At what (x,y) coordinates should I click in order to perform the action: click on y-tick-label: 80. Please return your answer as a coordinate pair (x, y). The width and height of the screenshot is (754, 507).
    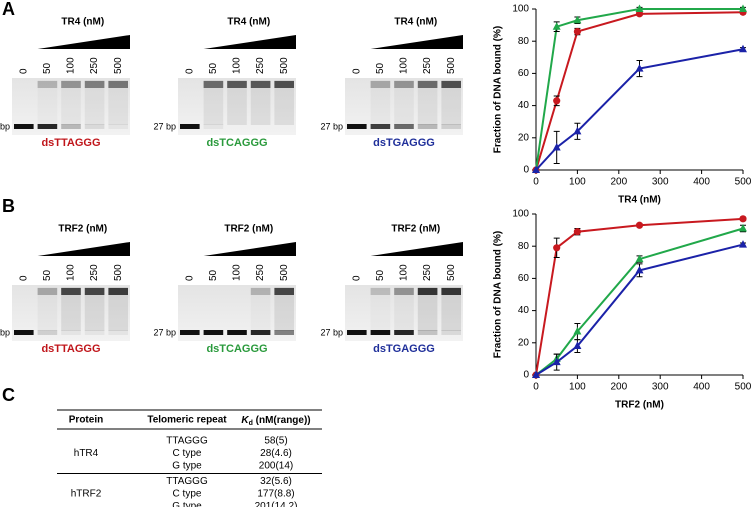
    Looking at the image, I should click on (524, 41).